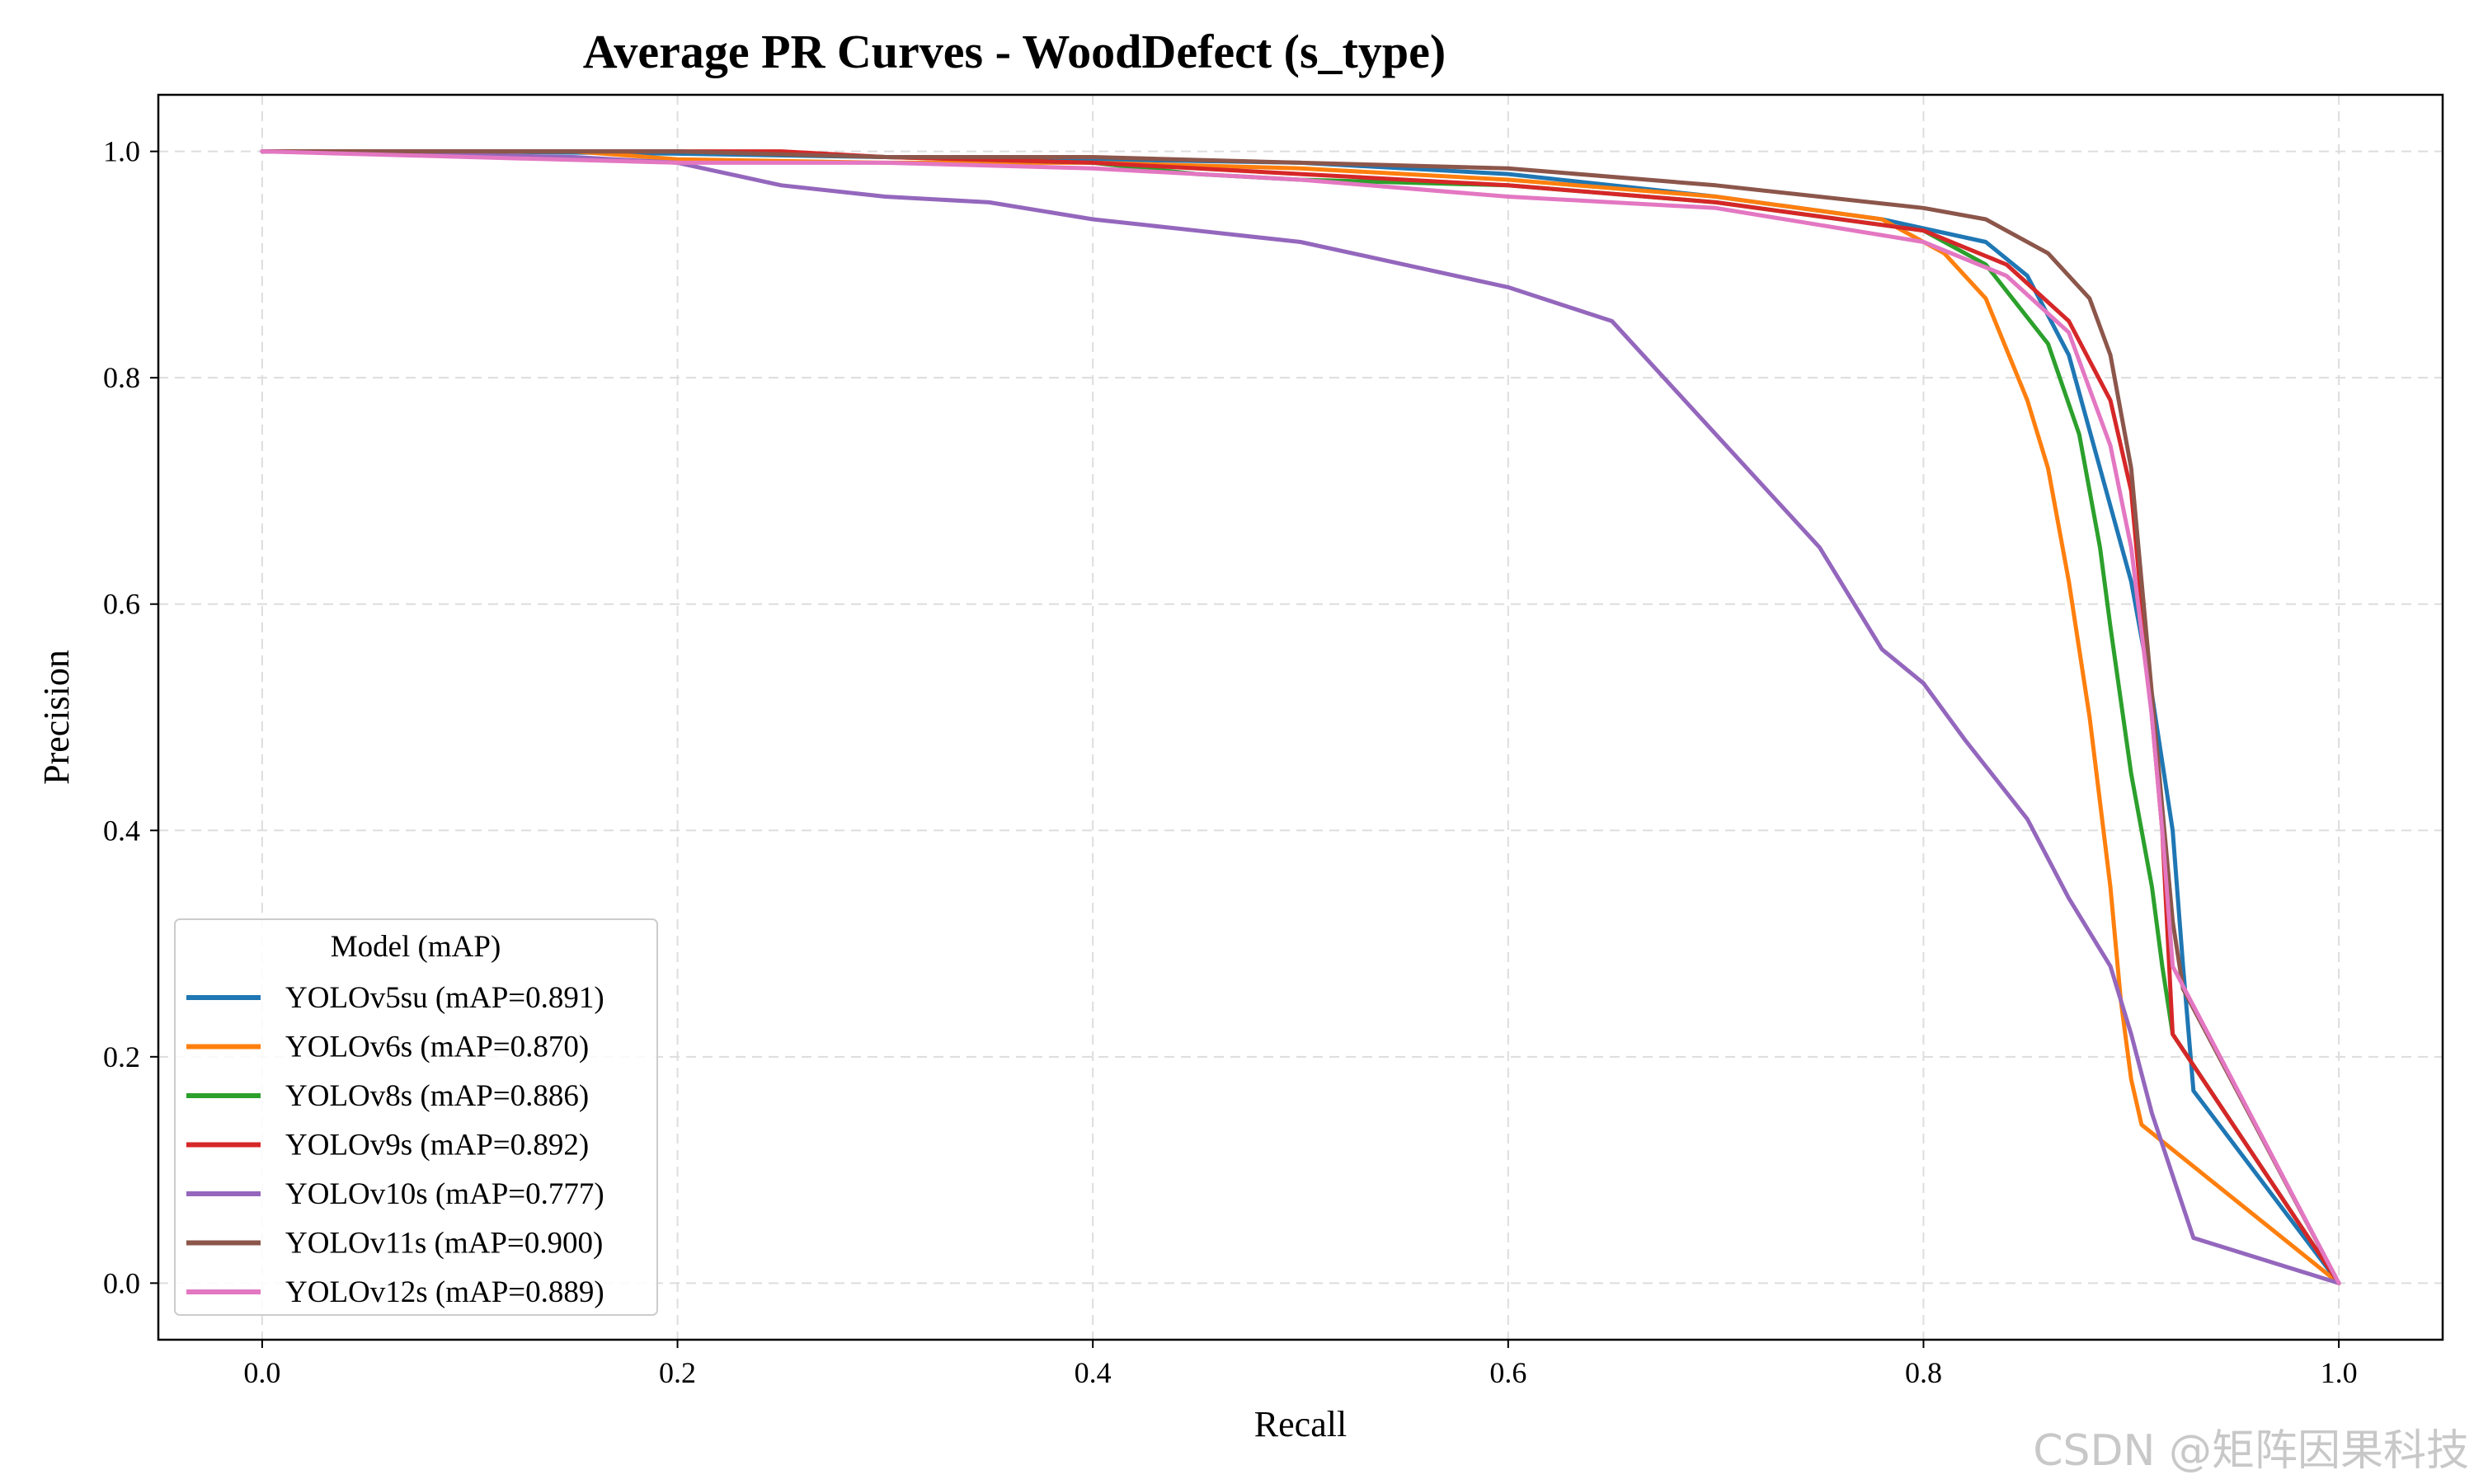  I want to click on y-tick-label: 0.4, so click(121, 830).